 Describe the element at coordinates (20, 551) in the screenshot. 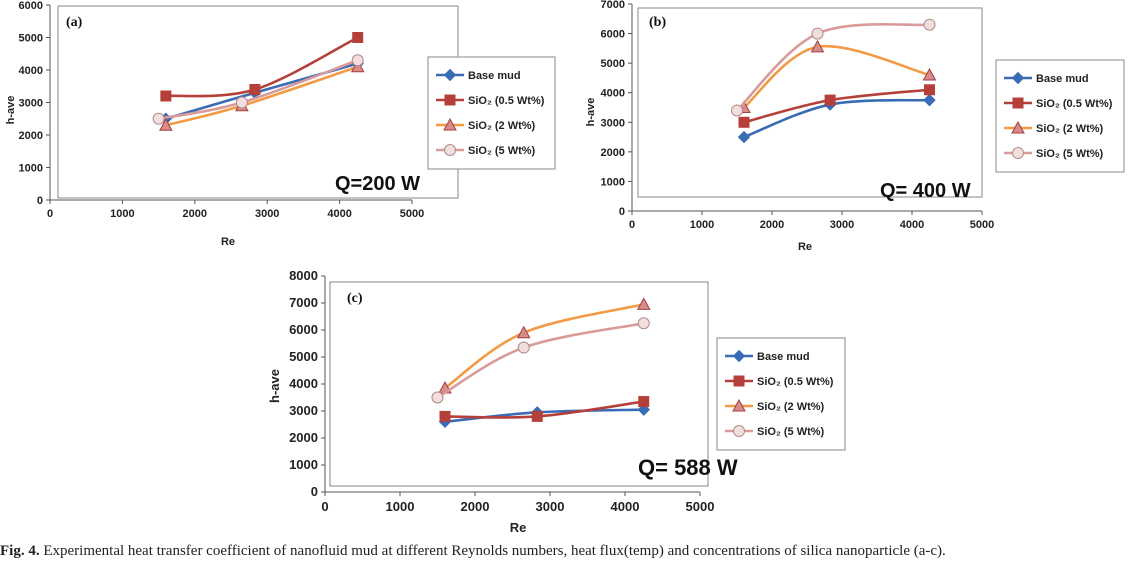

I see `caption-label: Fig. 4.` at that location.